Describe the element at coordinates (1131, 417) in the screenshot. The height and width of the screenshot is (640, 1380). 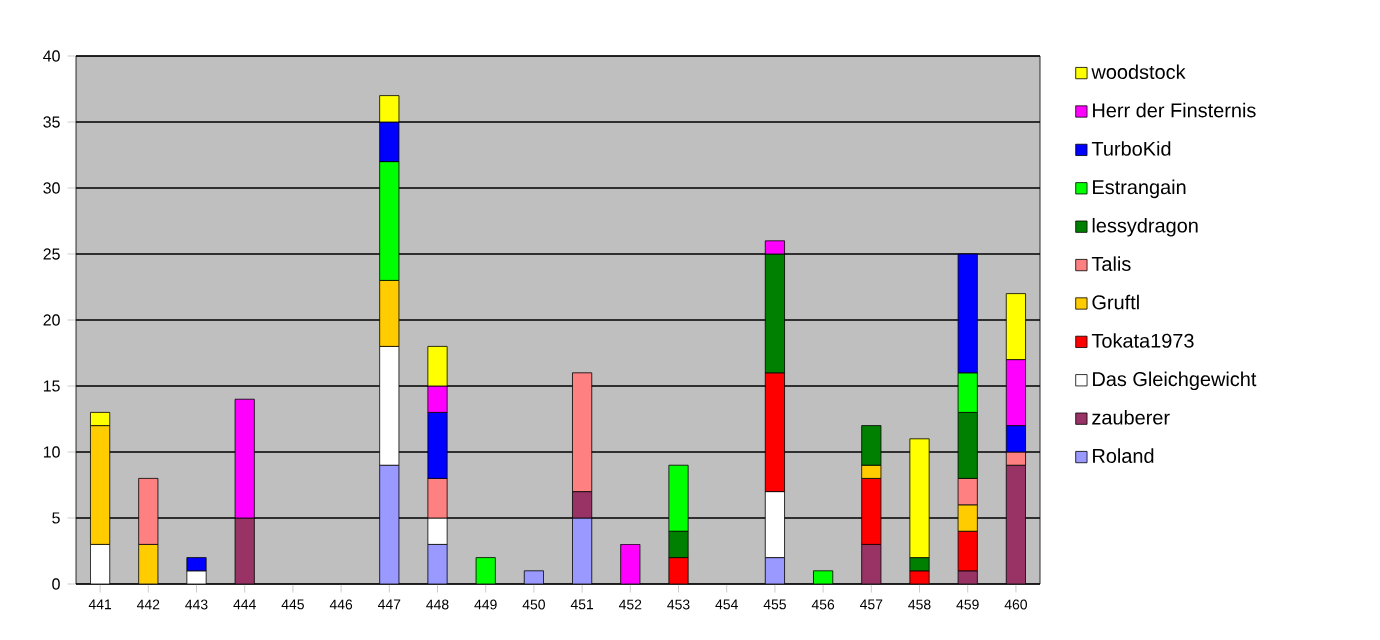
I see `legend-label: zauberer` at that location.